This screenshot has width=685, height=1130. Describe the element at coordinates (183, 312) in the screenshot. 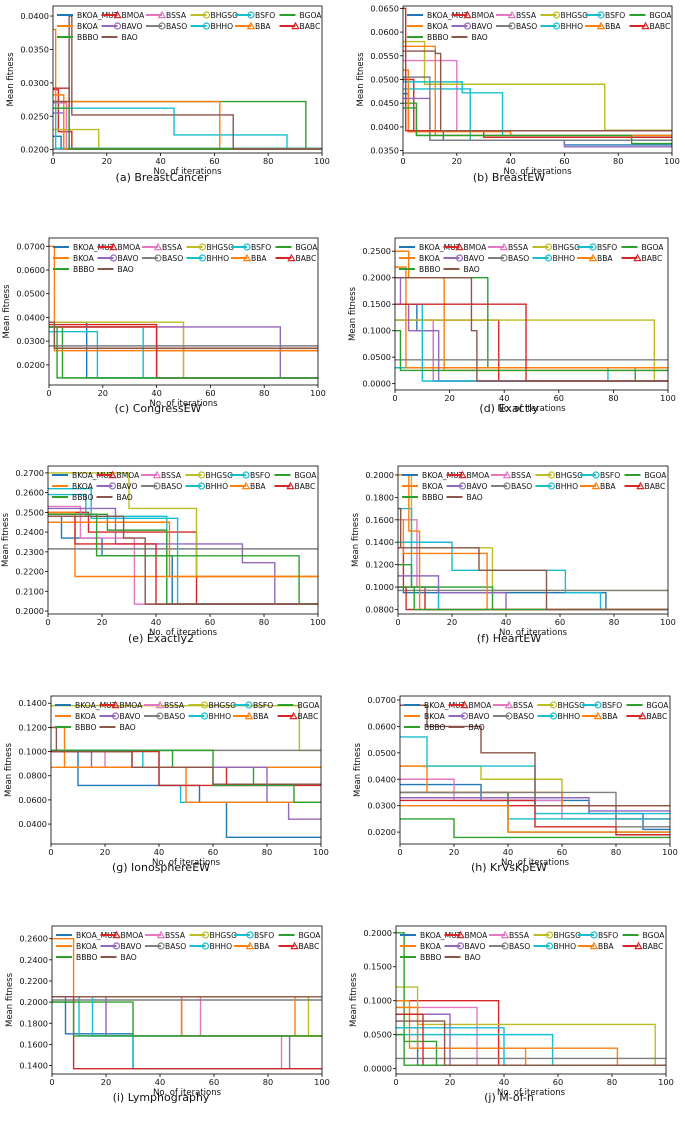

I see `series-group` at that location.